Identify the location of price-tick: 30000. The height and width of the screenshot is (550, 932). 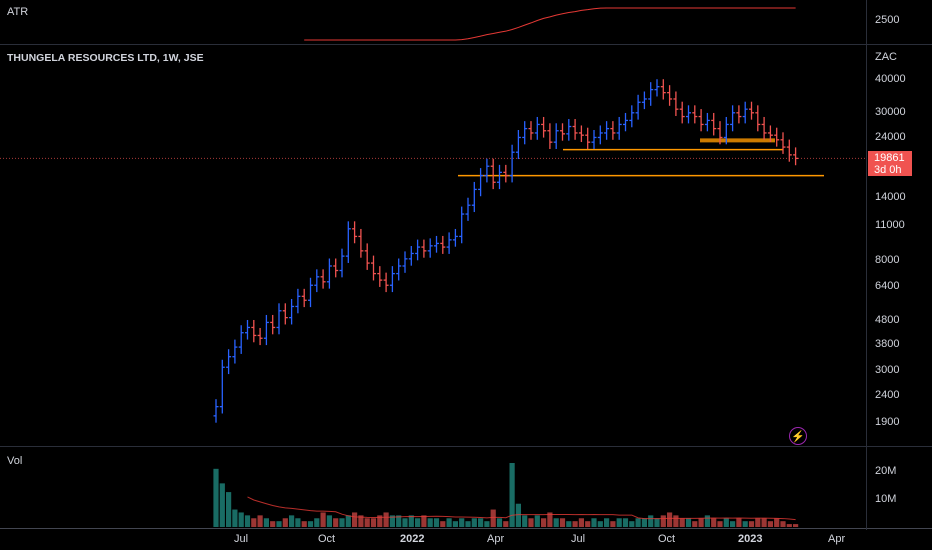
(890, 112).